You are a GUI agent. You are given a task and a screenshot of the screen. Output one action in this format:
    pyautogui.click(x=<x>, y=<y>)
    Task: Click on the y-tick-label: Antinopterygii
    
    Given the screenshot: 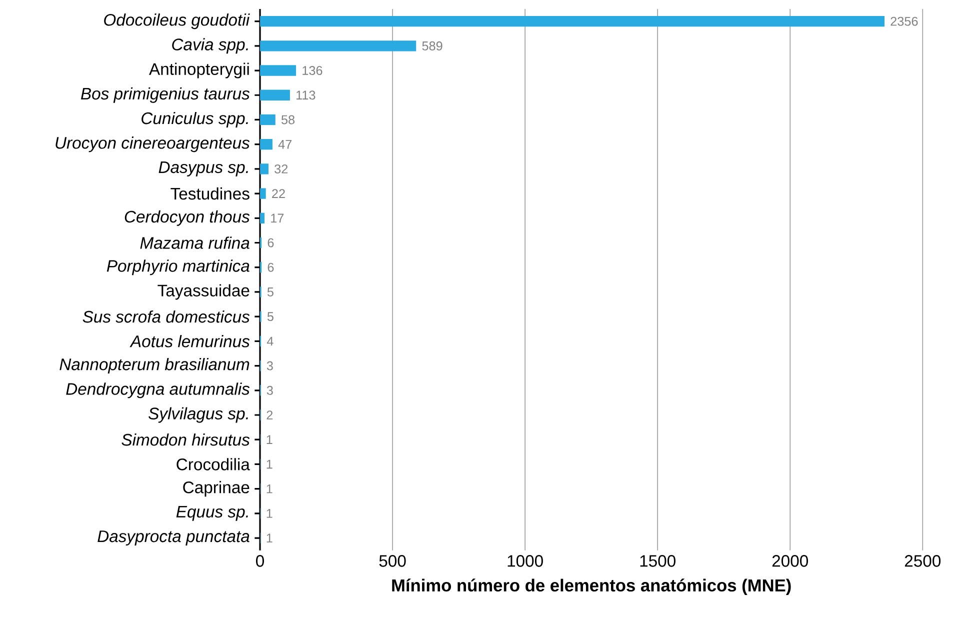 What is the action you would take?
    pyautogui.click(x=199, y=70)
    